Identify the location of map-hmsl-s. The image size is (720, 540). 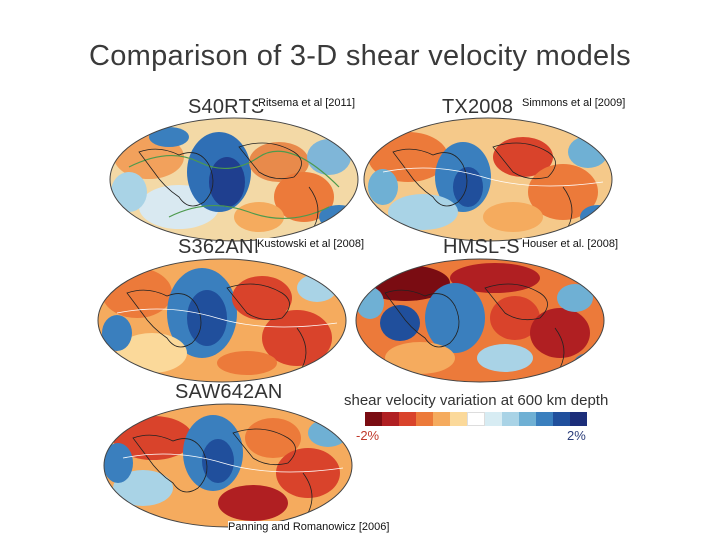
(480, 320).